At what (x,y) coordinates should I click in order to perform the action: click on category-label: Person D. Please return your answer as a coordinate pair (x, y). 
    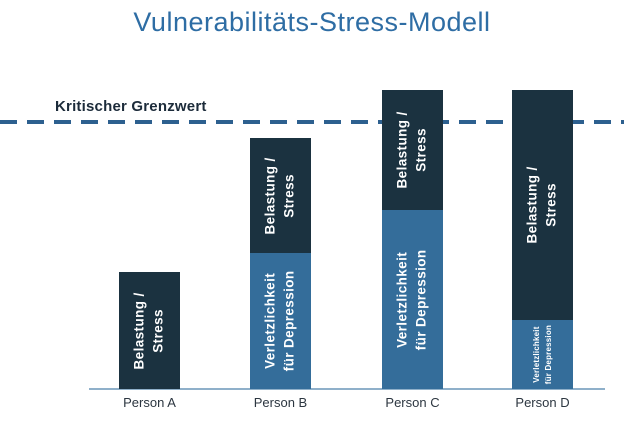
    Looking at the image, I should click on (542, 402).